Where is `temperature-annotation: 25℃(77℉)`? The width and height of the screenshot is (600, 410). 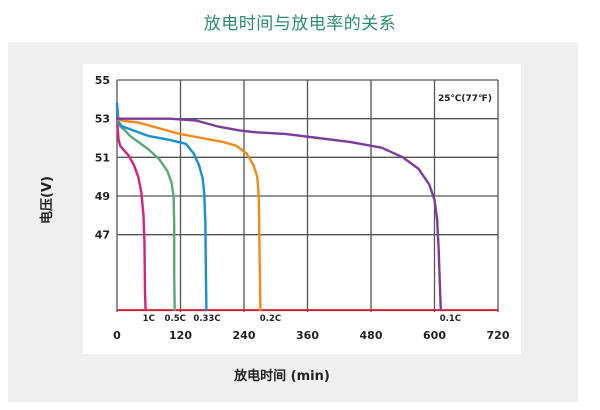 temperature-annotation: 25℃(77℉) is located at coordinates (465, 99).